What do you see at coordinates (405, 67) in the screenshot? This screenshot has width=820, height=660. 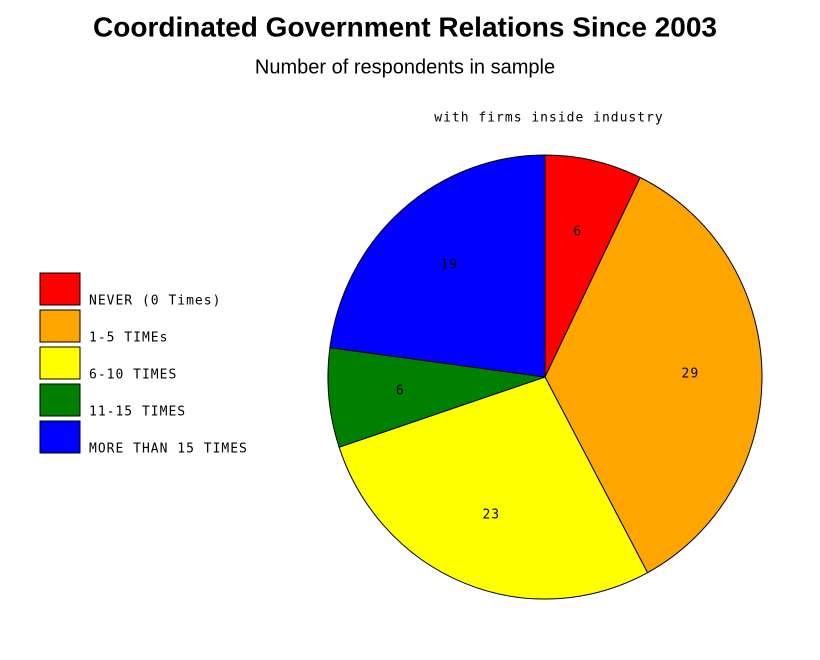 I see `chart-subtitle: Number of respondents in sample` at bounding box center [405, 67].